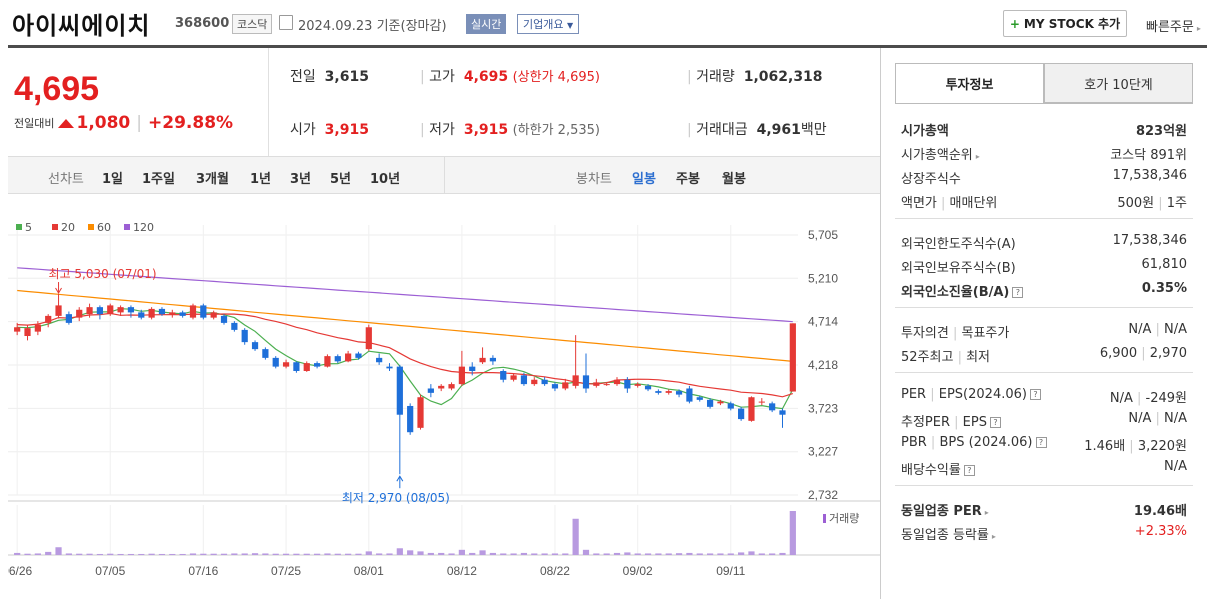 This screenshot has height=599, width=1209. I want to click on prev-value: 3,615, so click(346, 77).